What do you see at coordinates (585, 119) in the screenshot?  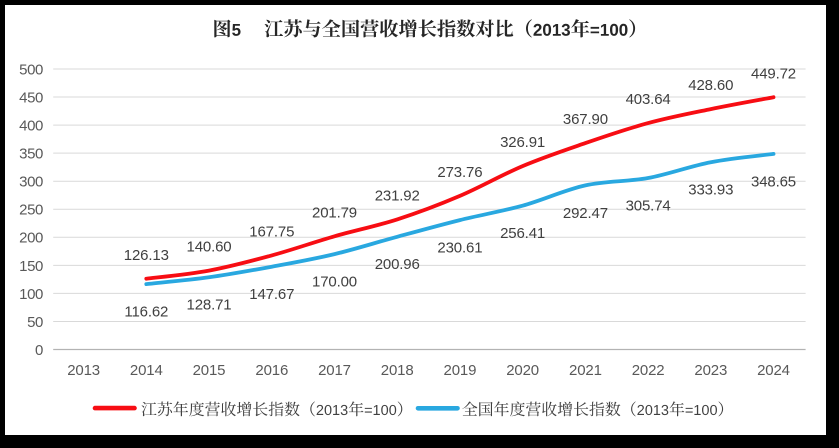 I see `svg-text: 367.90` at bounding box center [585, 119].